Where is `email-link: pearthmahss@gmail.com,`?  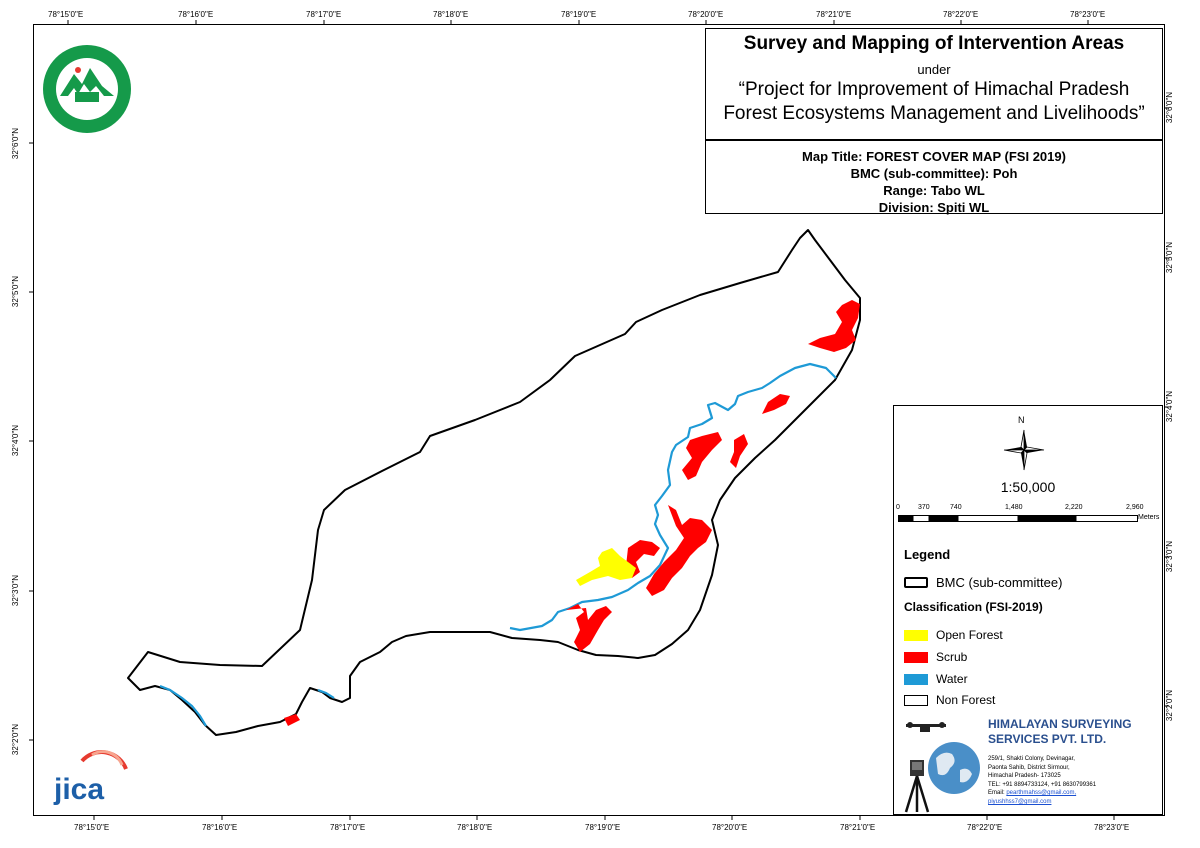 email-link: pearthmahss@gmail.com, is located at coordinates (1041, 793).